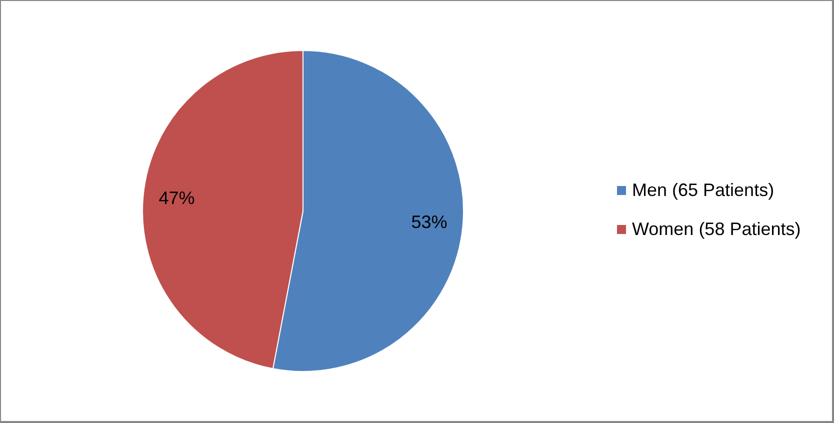 Image resolution: width=834 pixels, height=423 pixels. What do you see at coordinates (703, 190) in the screenshot?
I see `legend-label: Men (65 Patients)` at bounding box center [703, 190].